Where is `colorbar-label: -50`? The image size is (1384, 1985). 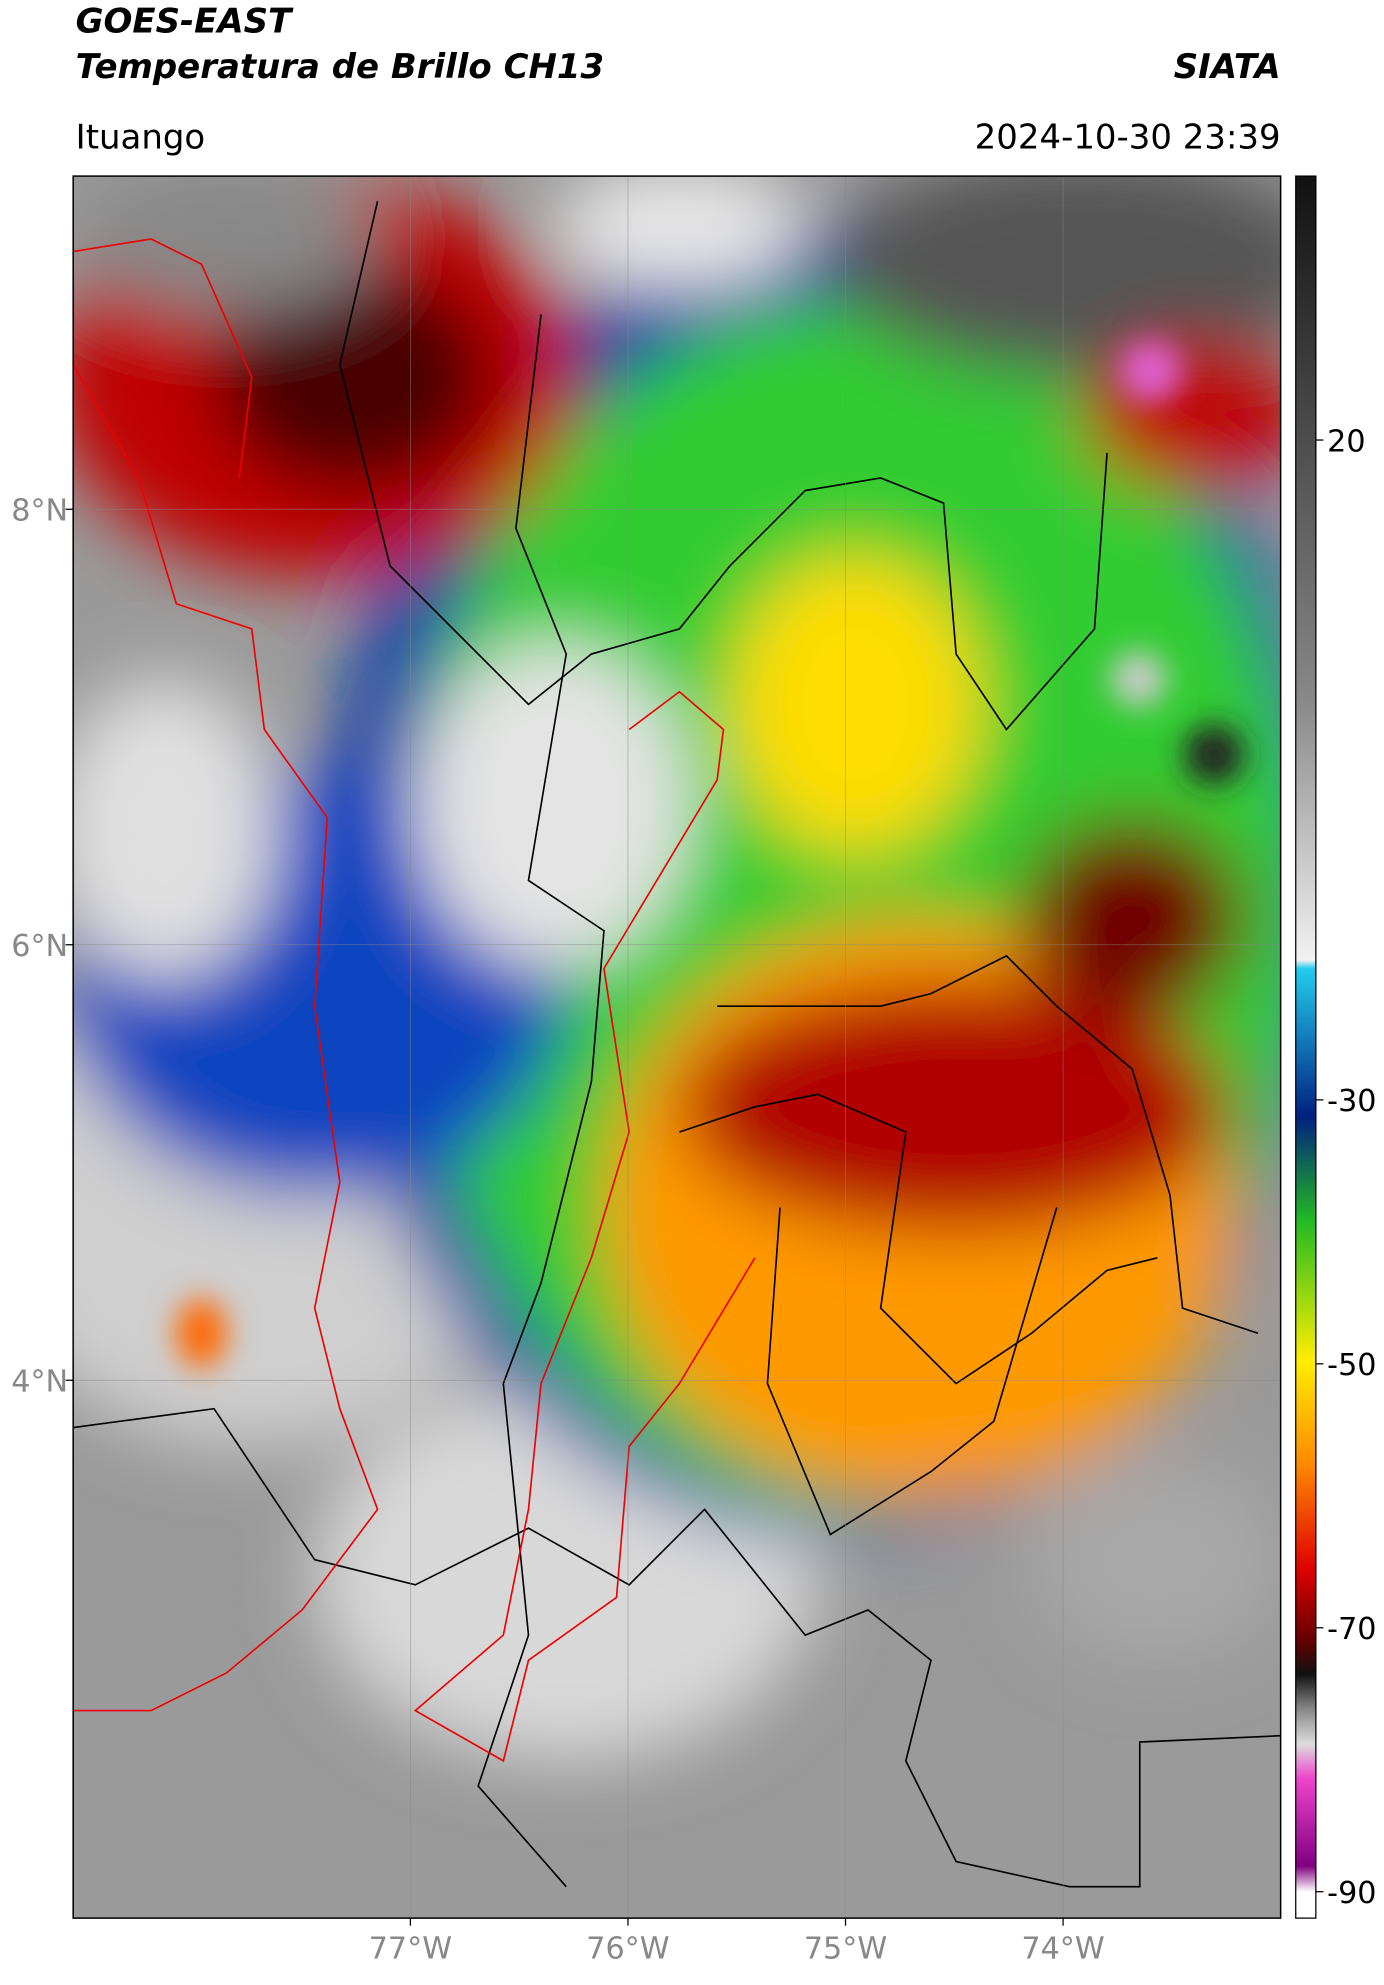
colorbar-label: -50 is located at coordinates (1351, 1365).